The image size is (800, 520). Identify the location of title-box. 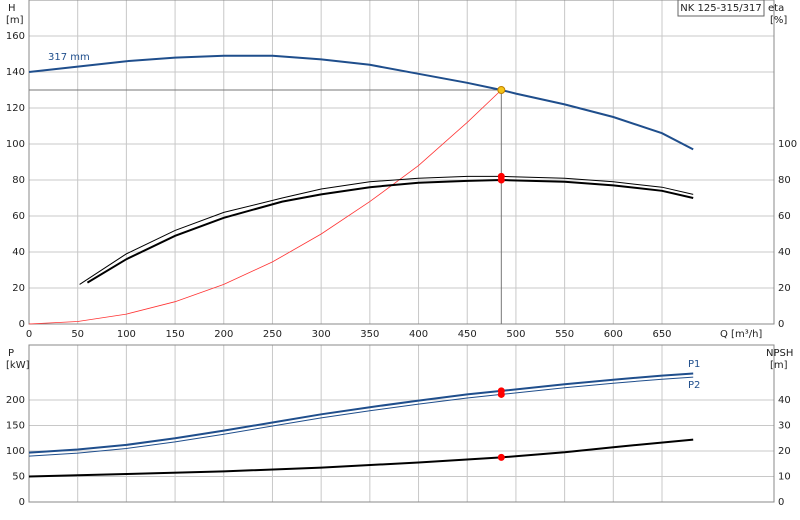
(721, 8).